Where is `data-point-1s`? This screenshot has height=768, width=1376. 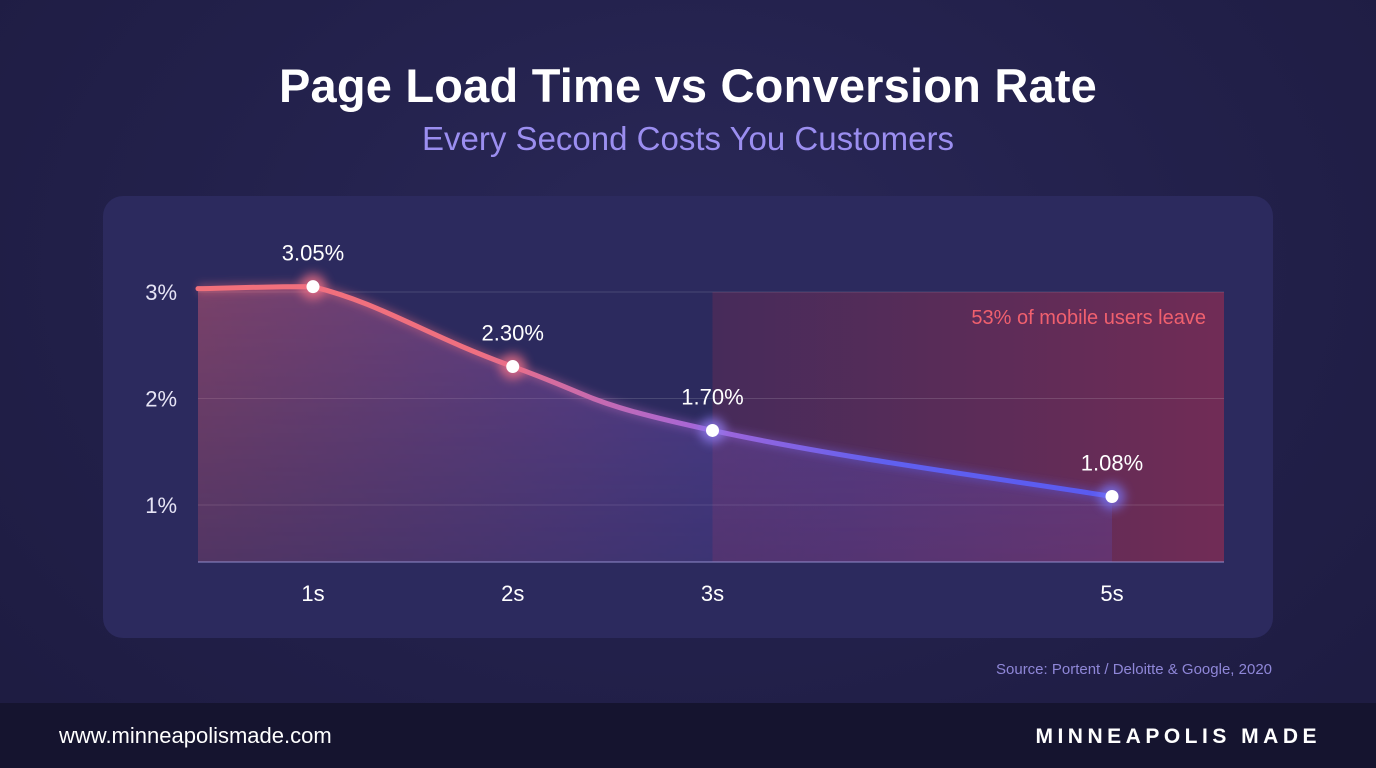 data-point-1s is located at coordinates (313, 287).